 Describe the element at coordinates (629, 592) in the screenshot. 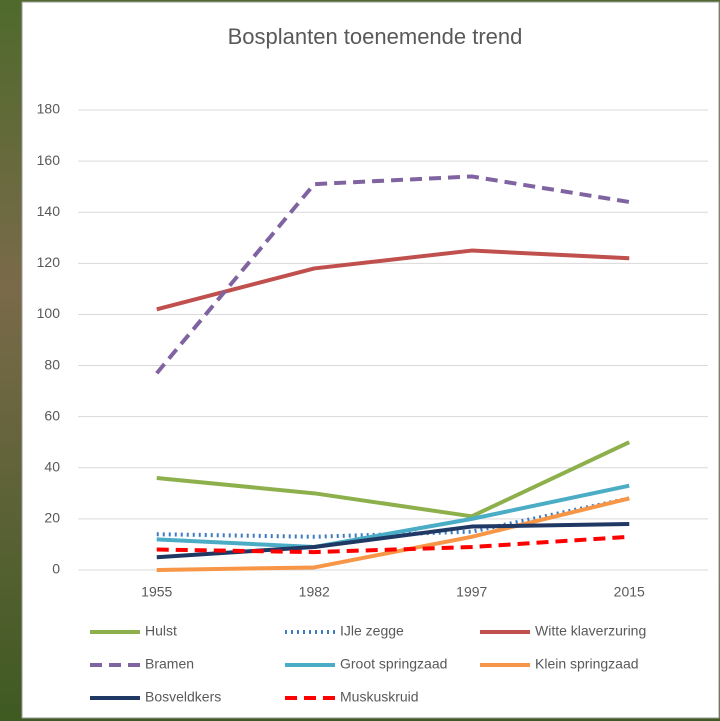

I see `x-tick-label: 2015` at that location.